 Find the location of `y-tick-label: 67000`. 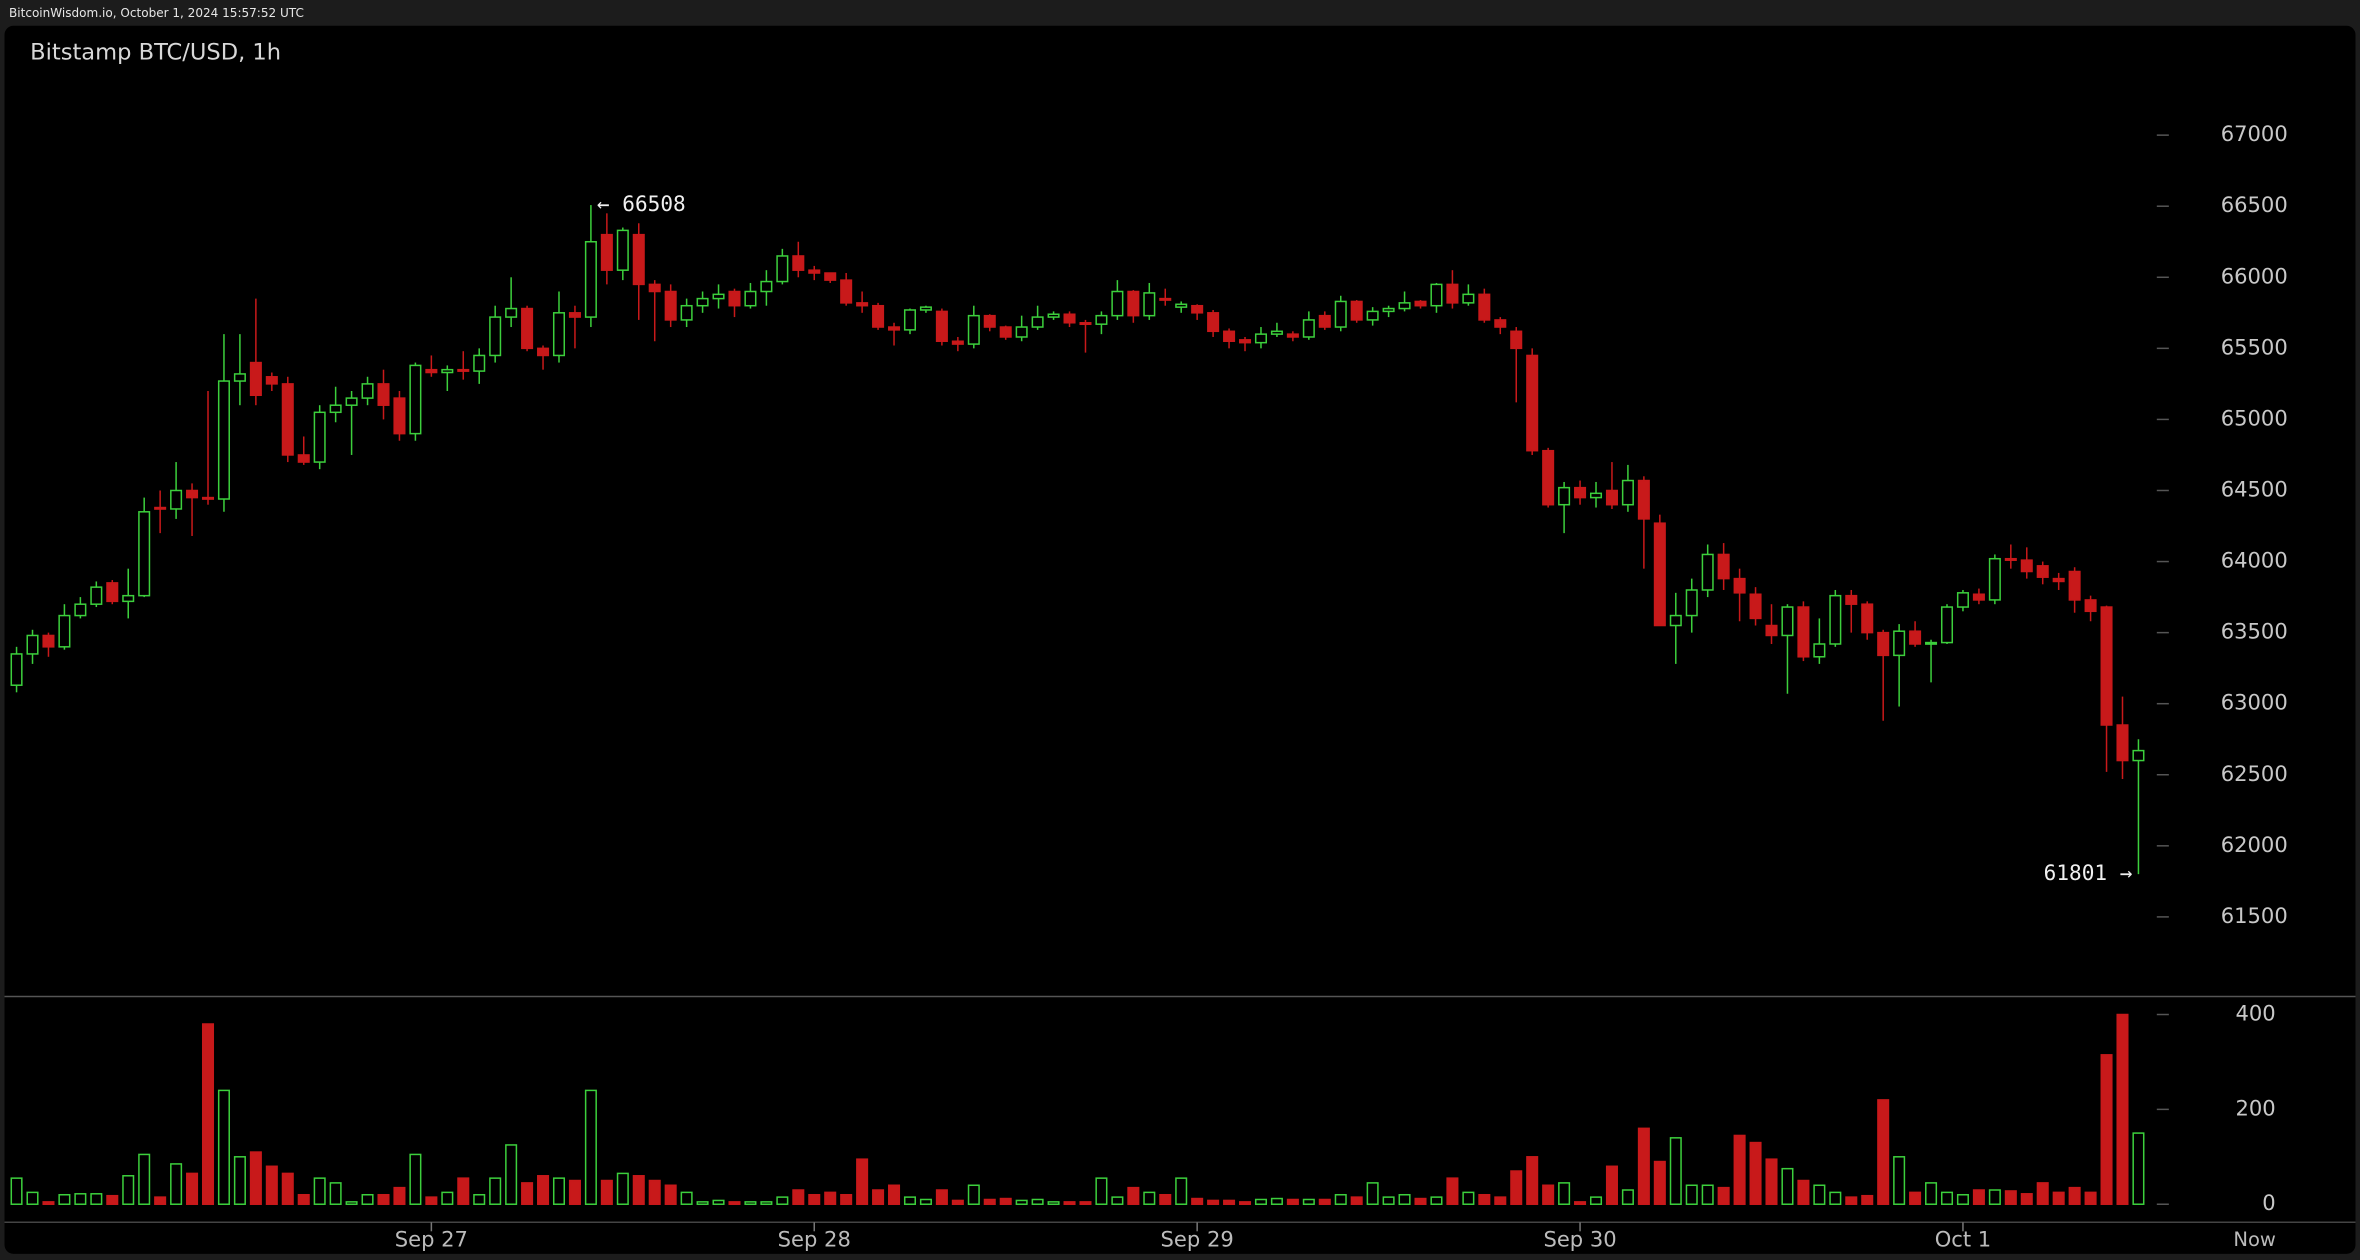

y-tick-label: 67000 is located at coordinates (2254, 133).